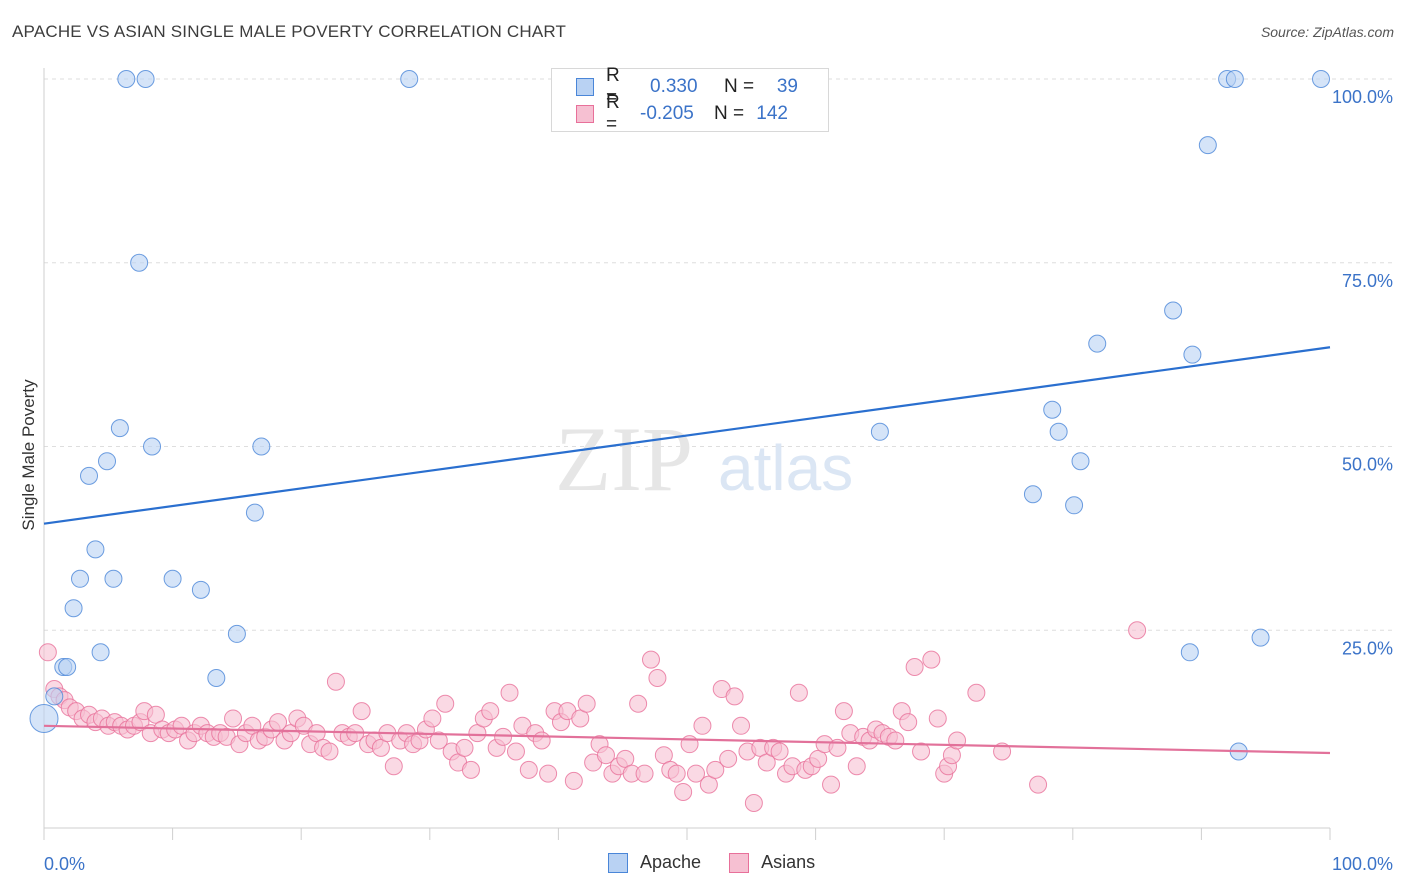 The height and width of the screenshot is (892, 1406). Describe the element at coordinates (1367, 648) in the screenshot. I see `y-tick-label: 25.0%` at that location.